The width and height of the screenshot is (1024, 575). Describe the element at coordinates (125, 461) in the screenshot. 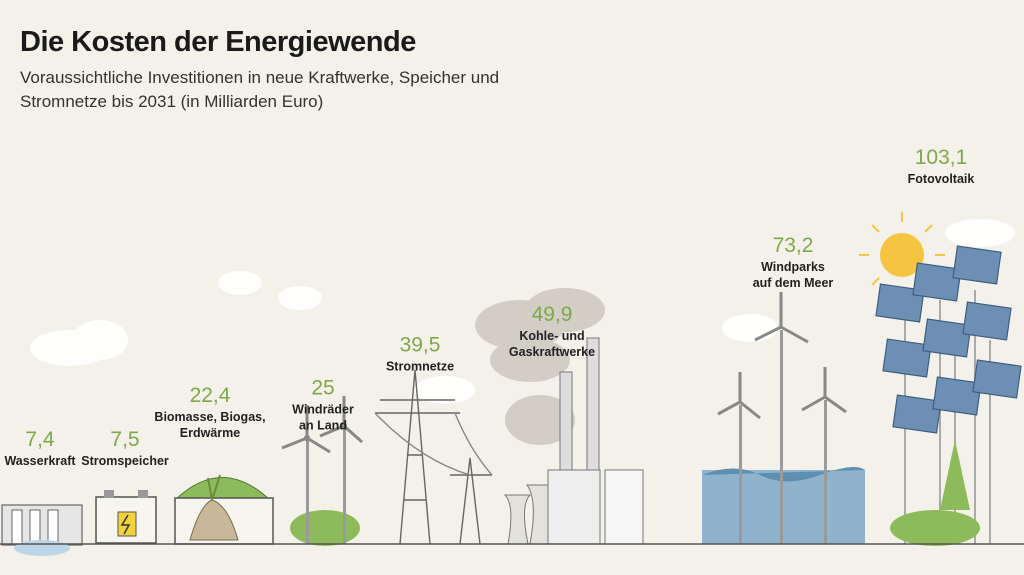

I see `category-label: Stromspeicher` at that location.